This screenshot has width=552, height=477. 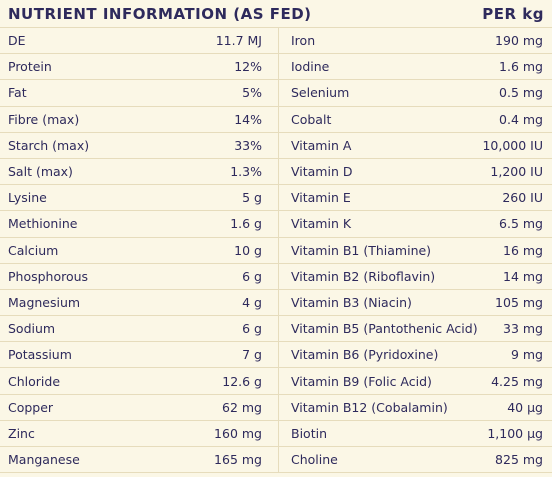 What do you see at coordinates (94, 303) in the screenshot?
I see `nutrient-name: Magnesium` at bounding box center [94, 303].